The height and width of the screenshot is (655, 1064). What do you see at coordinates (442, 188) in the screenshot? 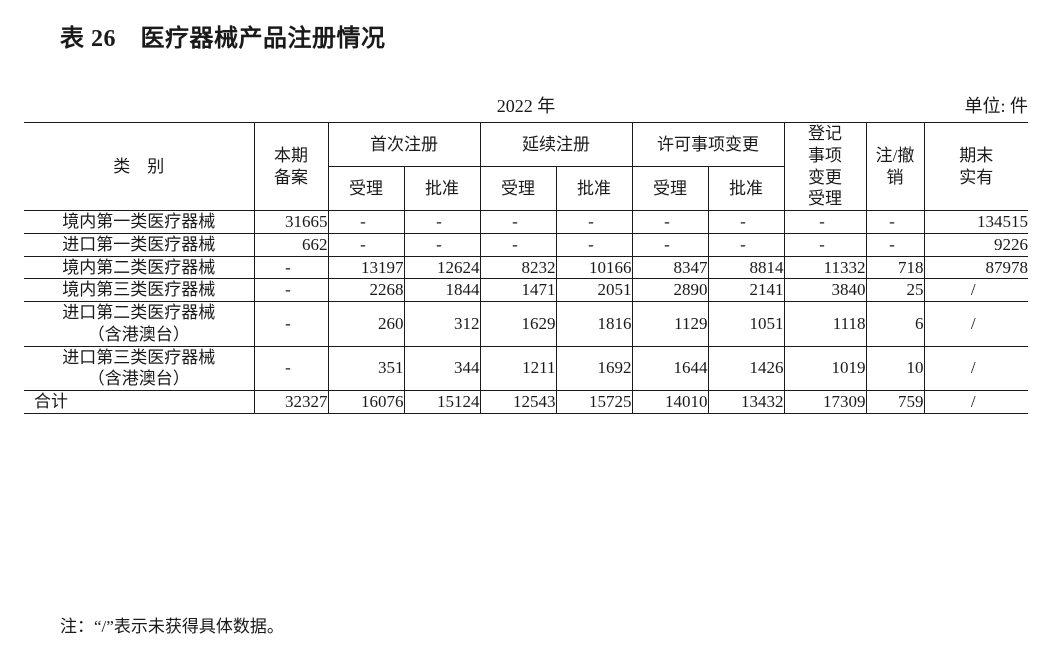
I see `header-sub-first-approved: 批准` at bounding box center [442, 188].